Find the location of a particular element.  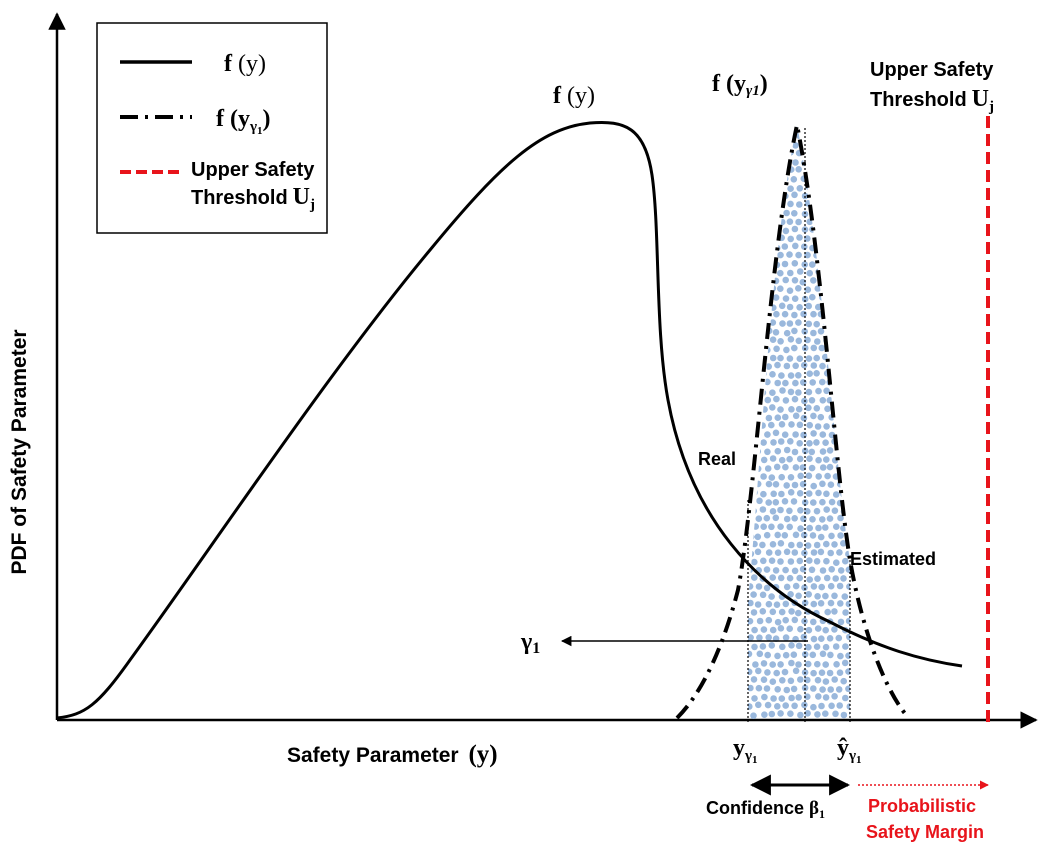

label-threshold-line1: Upper Safety is located at coordinates (932, 70).